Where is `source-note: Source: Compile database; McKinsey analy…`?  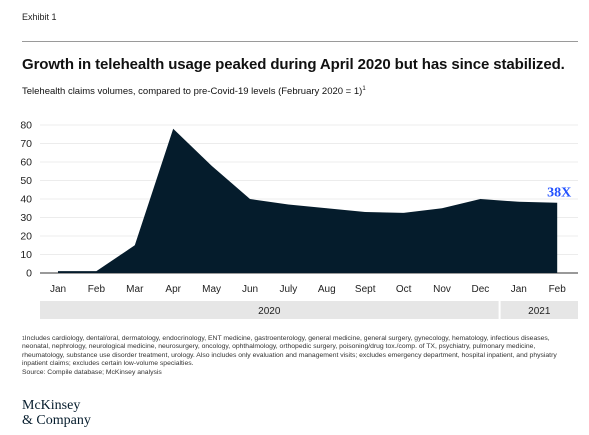 source-note: Source: Compile database; McKinsey analy… is located at coordinates (92, 372).